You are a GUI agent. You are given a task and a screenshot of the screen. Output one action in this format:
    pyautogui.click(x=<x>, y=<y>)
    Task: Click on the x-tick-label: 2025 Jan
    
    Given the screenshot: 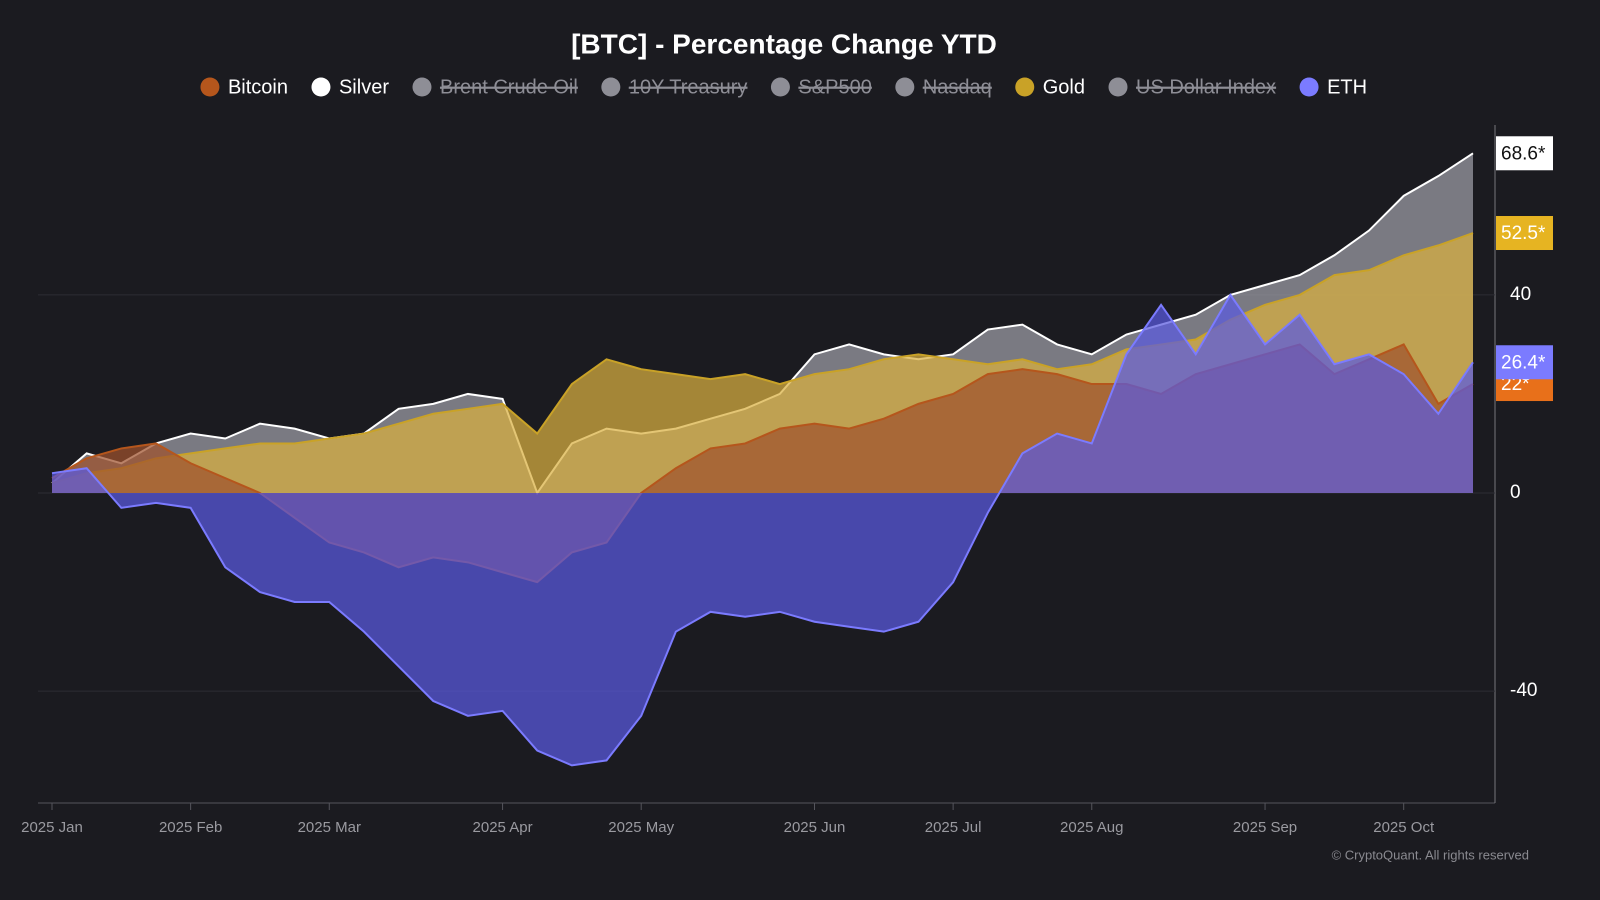 What is the action you would take?
    pyautogui.click(x=52, y=827)
    